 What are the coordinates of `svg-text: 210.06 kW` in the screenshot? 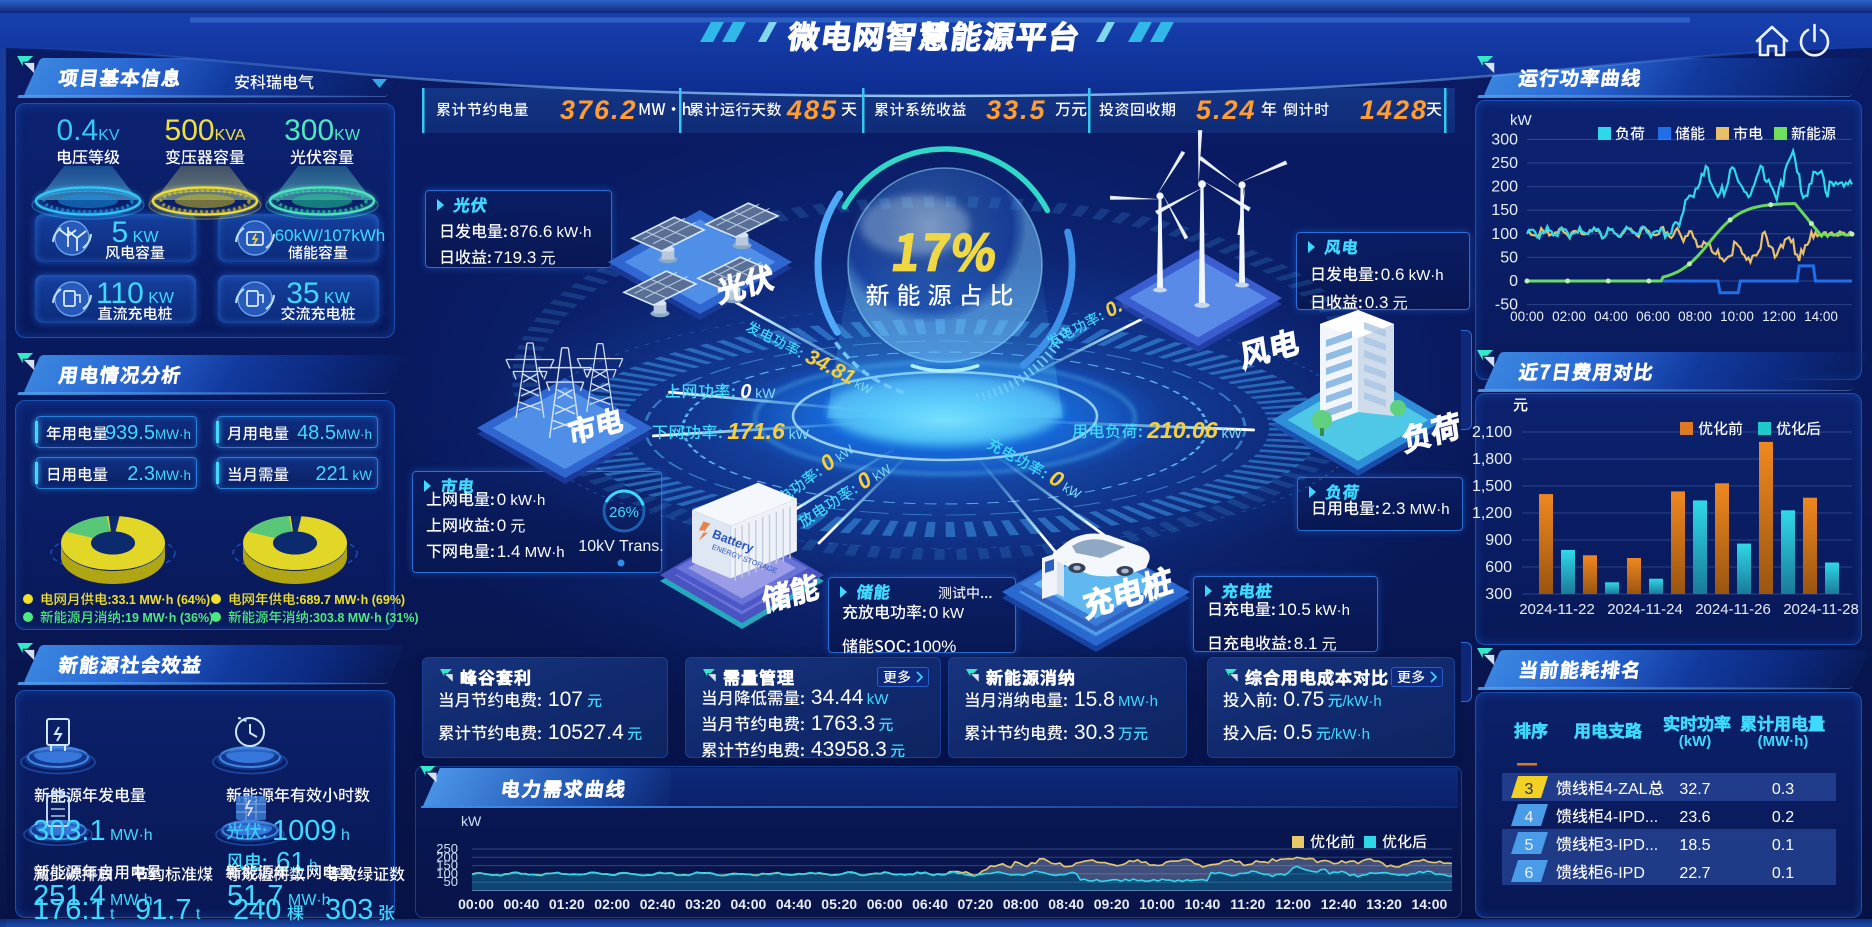 It's located at (1194, 430).